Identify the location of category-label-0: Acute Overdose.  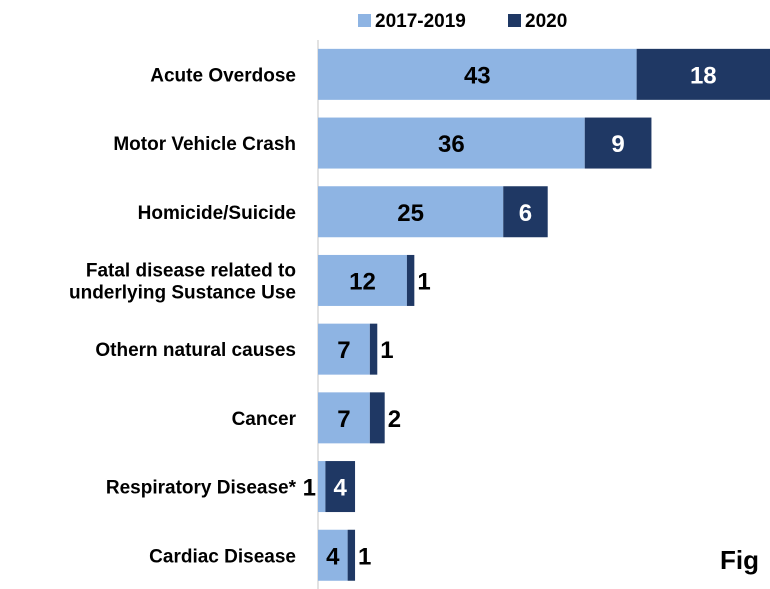
(223, 75).